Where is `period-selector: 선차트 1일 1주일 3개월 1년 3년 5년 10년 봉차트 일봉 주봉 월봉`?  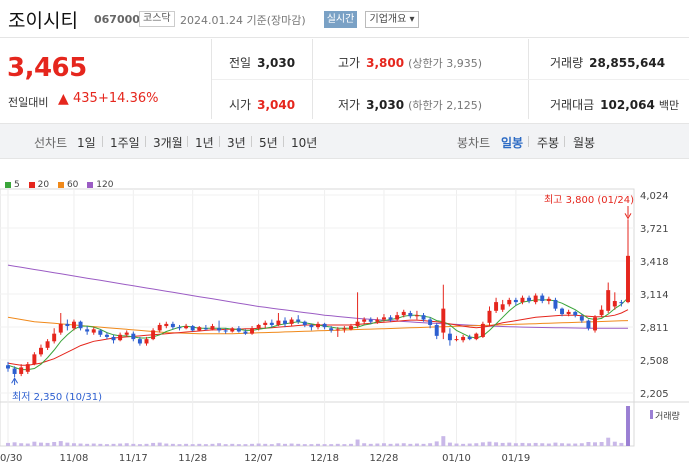
period-selector: 선차트 1일 1주일 3개월 1년 3년 5년 10년 봉차트 일봉 주봉 월봉 is located at coordinates (344, 141).